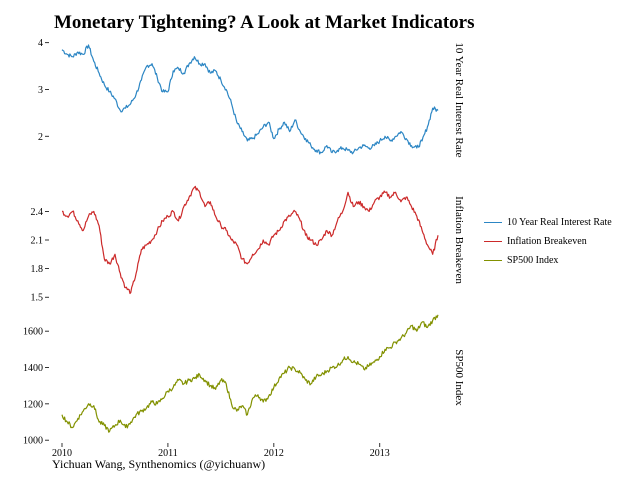 Image resolution: width=640 pixels, height=480 pixels. I want to click on series-line-real-rate, so click(250, 99).